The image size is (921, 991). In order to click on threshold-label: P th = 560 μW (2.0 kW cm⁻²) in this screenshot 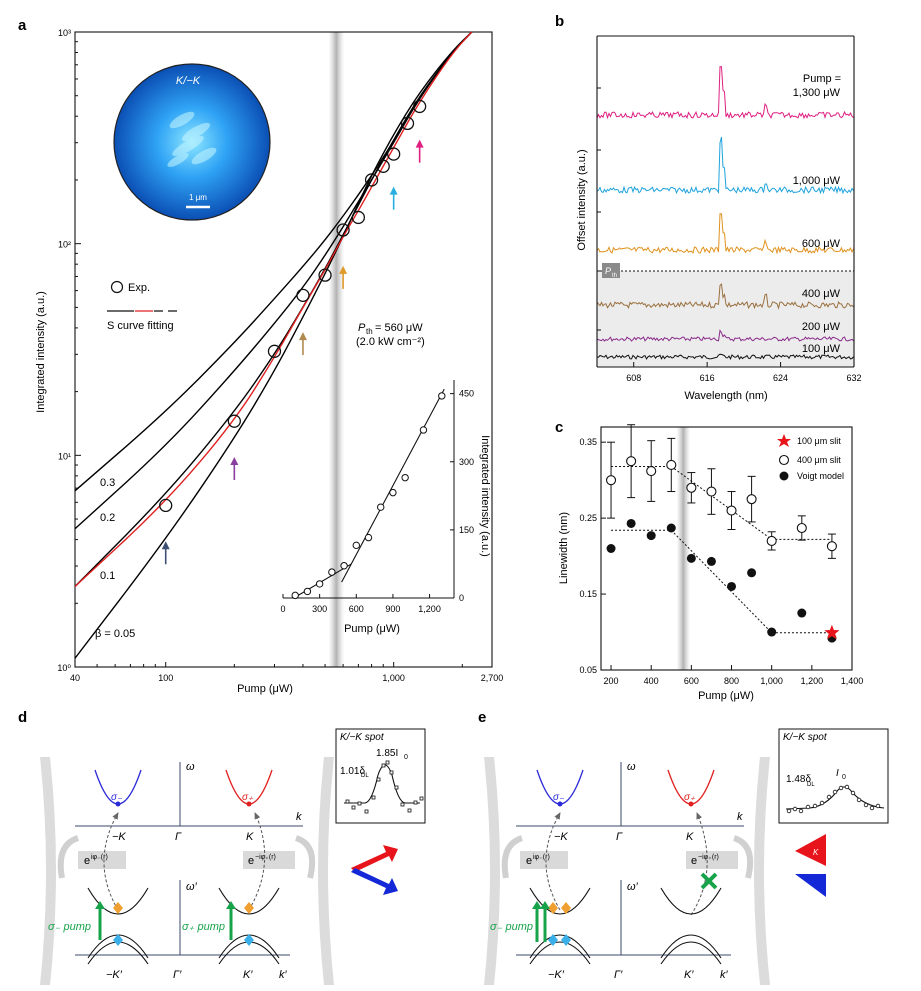, I will do `click(390, 335)`.